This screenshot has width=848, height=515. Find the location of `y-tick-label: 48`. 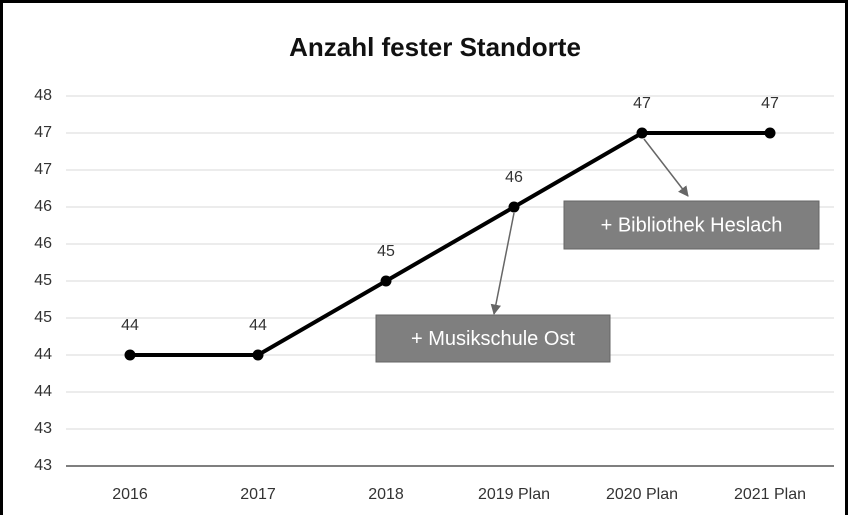

y-tick-label: 48 is located at coordinates (43, 95).